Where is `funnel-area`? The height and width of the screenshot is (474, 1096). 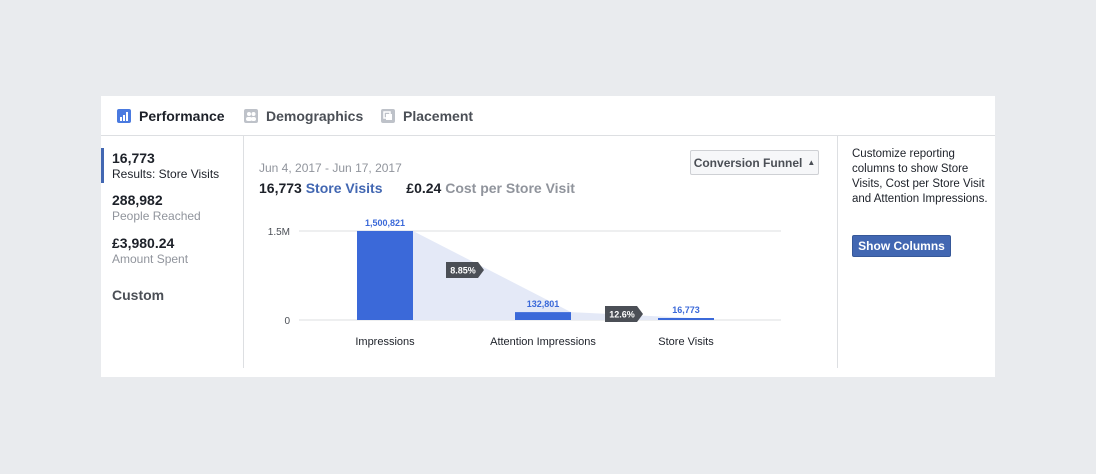
funnel-area is located at coordinates (492, 275).